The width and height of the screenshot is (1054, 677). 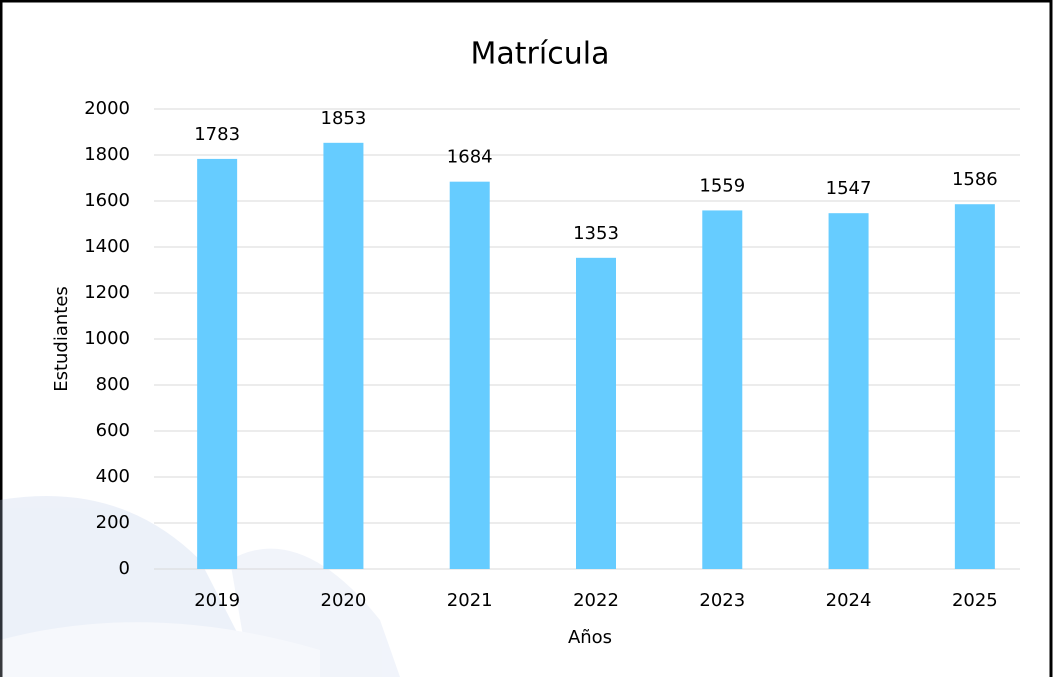 I want to click on y-tick-label: 200, so click(x=113, y=522).